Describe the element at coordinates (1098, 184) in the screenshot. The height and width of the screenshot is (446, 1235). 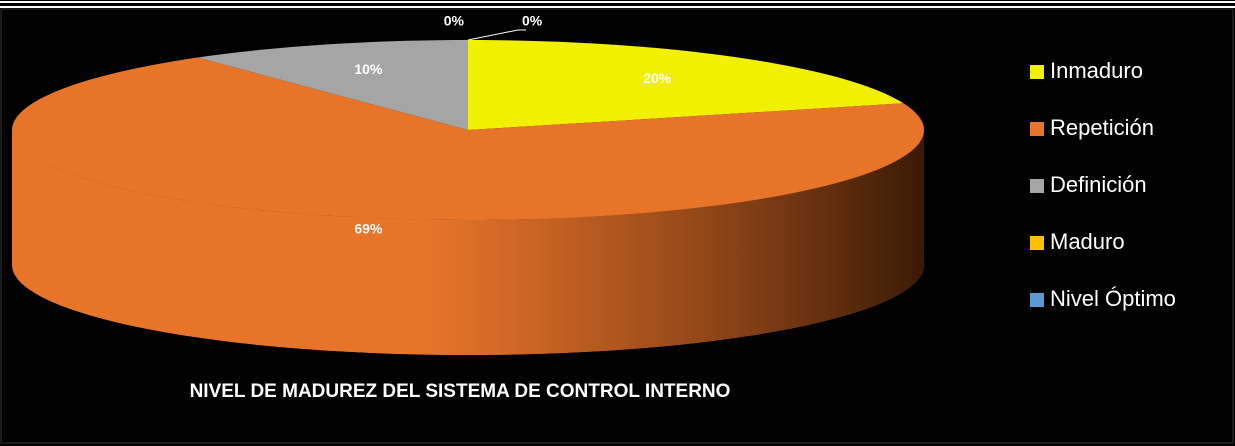
I see `legend-label: Definición` at that location.